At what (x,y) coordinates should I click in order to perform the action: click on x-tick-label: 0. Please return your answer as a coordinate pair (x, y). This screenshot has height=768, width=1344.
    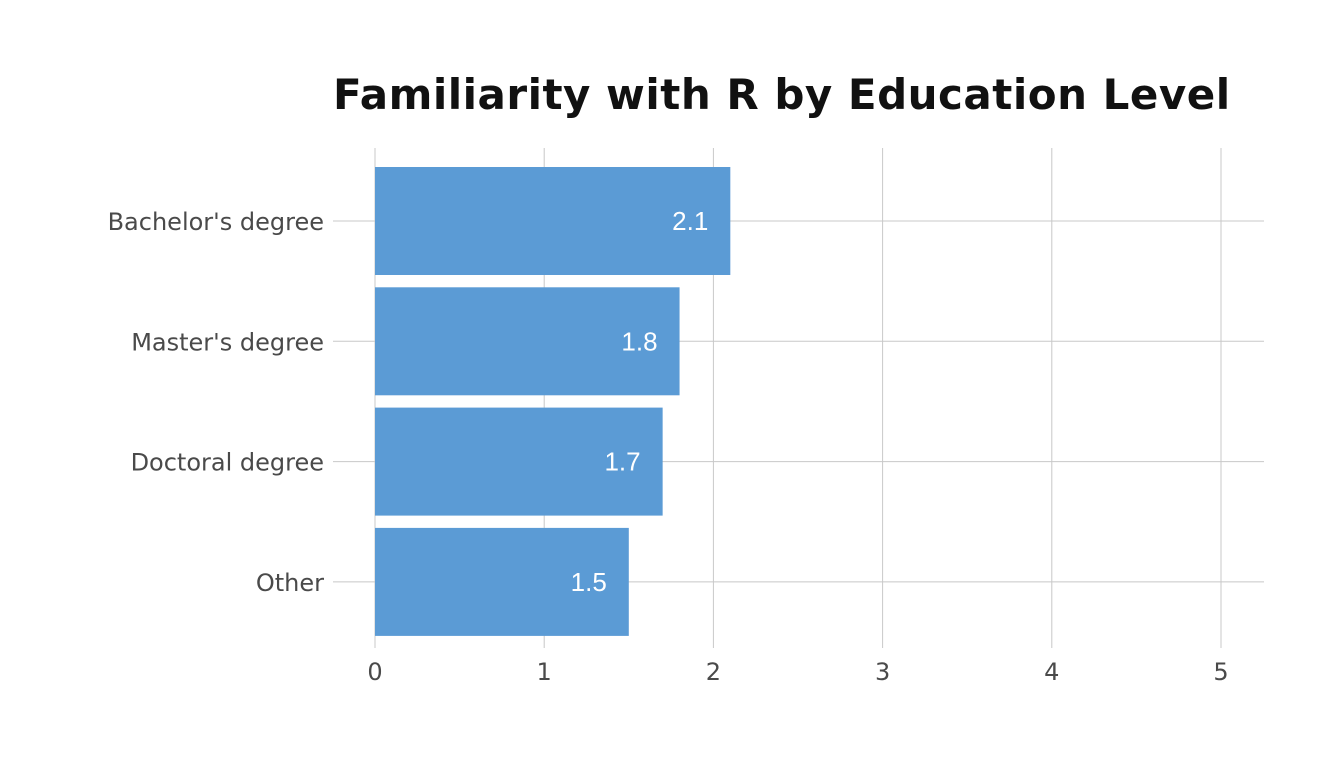
    Looking at the image, I should click on (374, 672).